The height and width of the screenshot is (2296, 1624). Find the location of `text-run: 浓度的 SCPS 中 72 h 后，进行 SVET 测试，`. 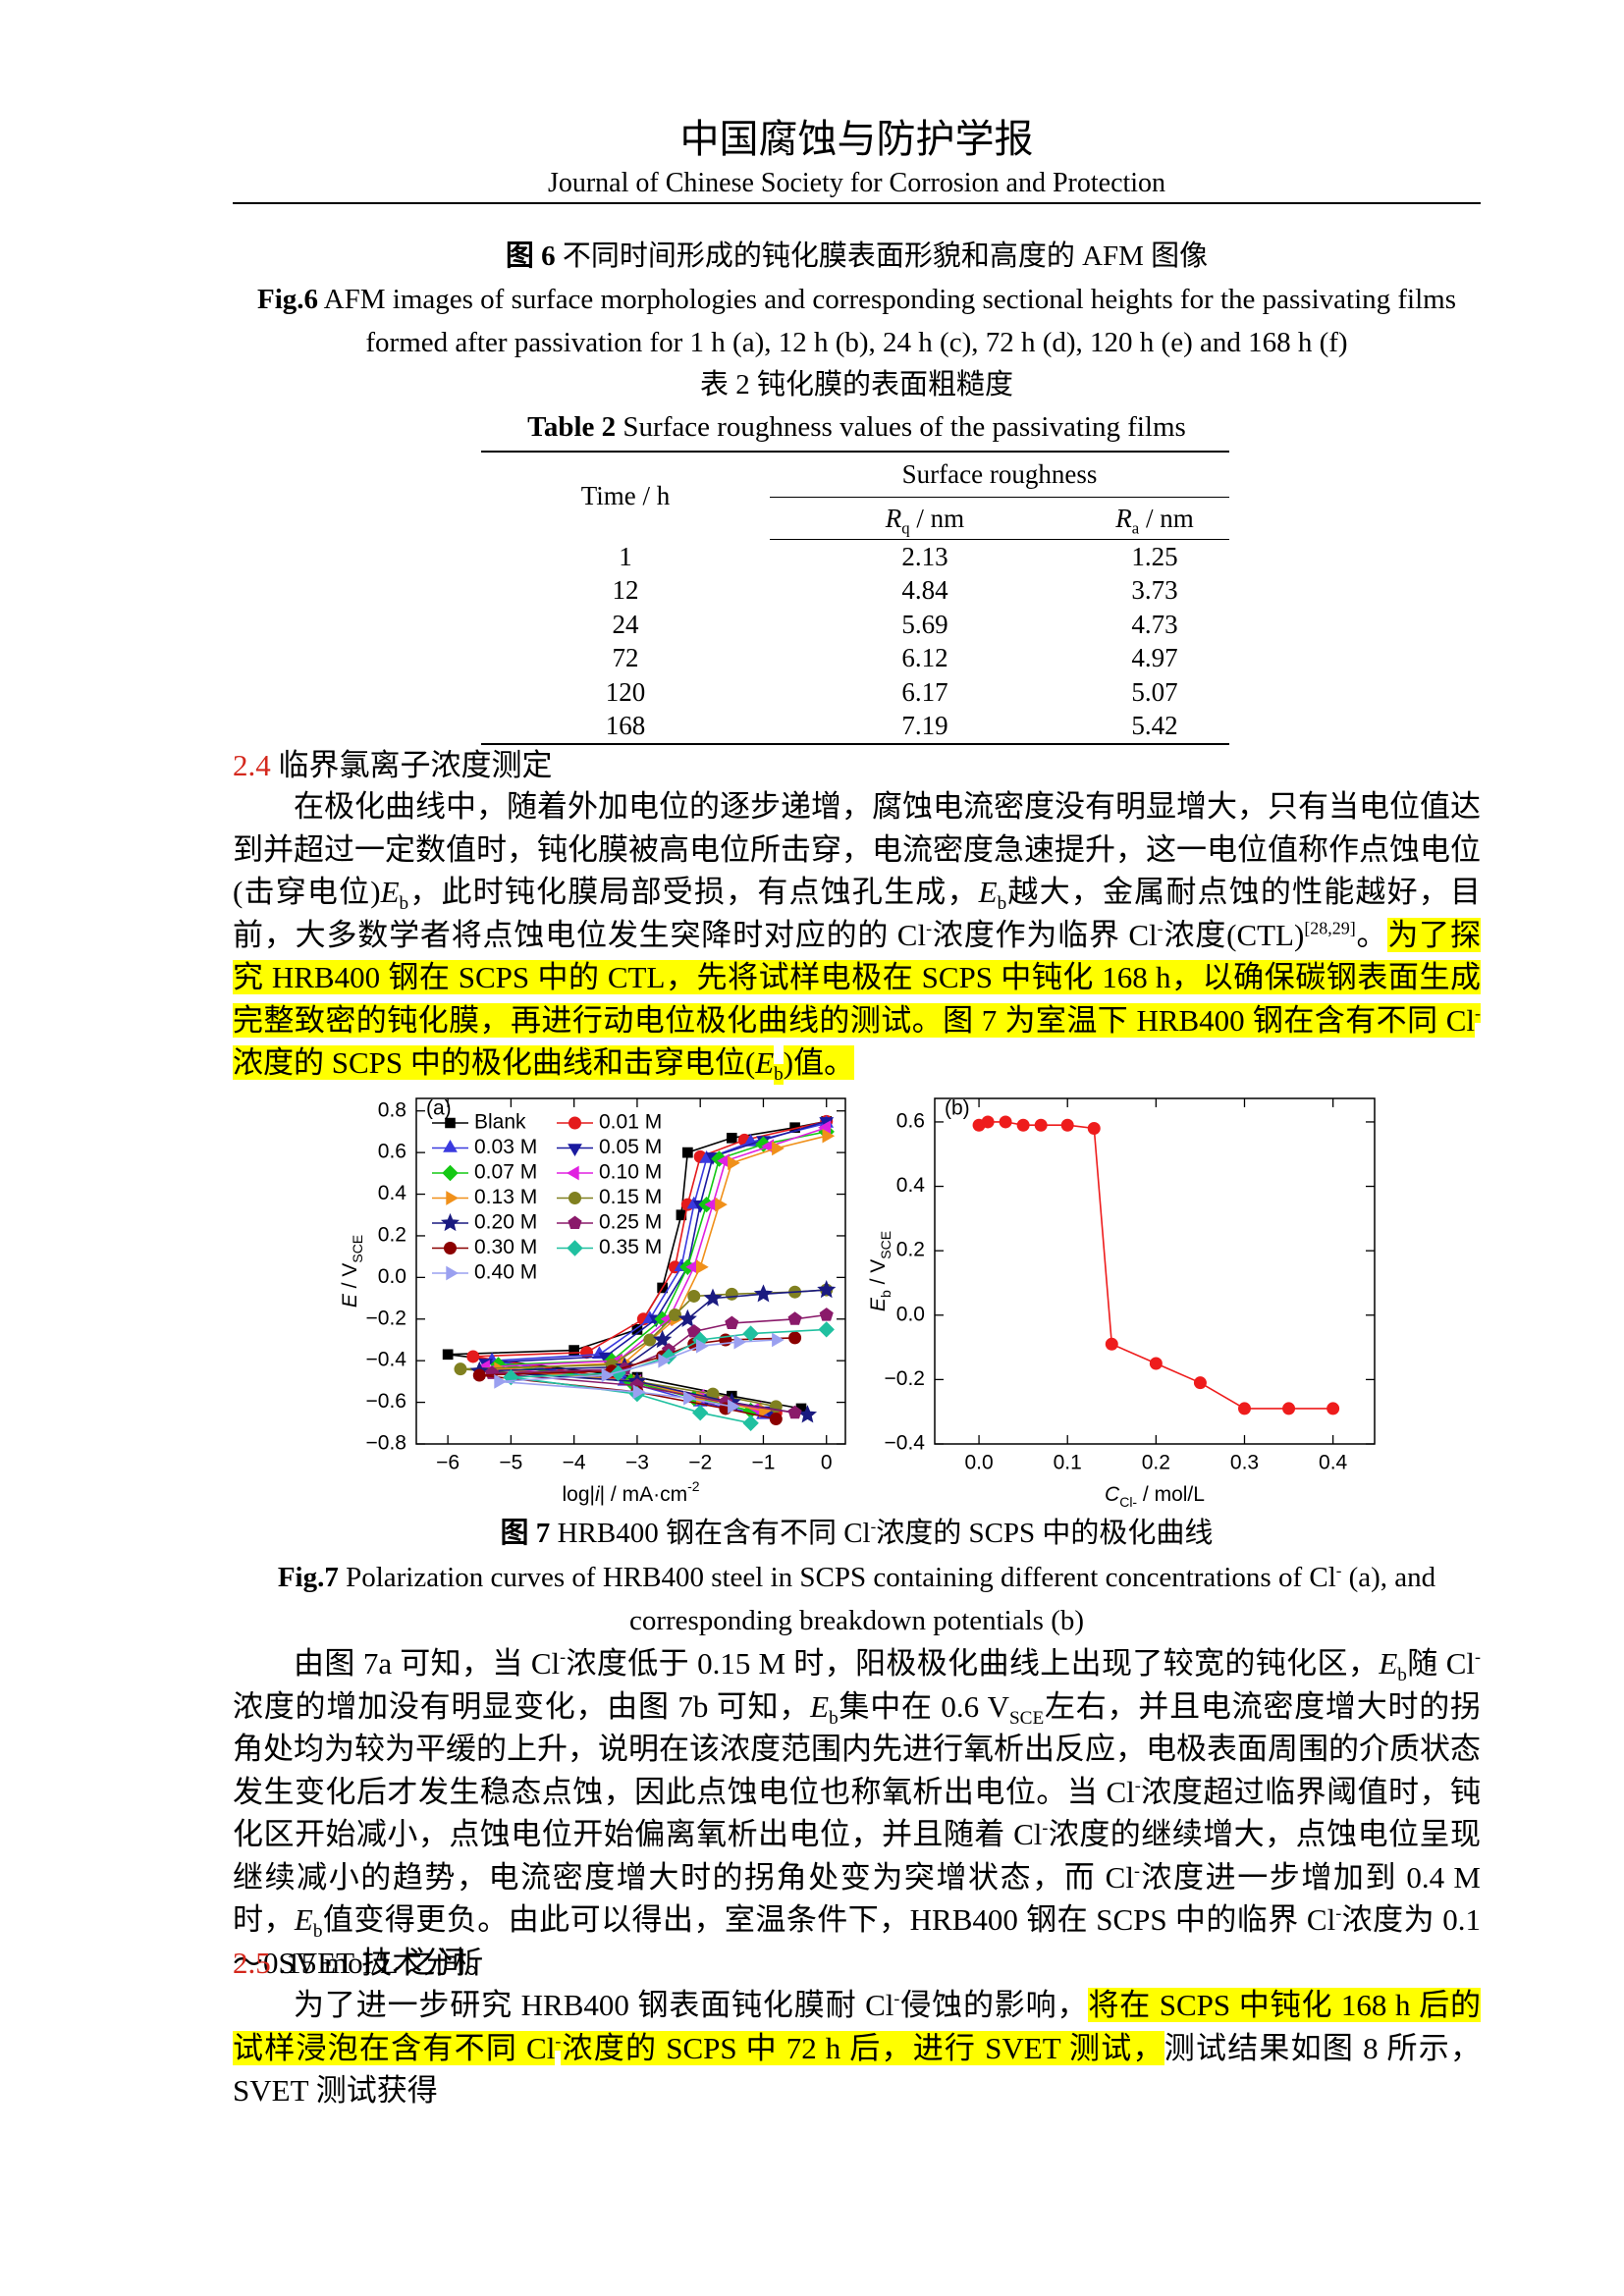

text-run: 浓度的 SCPS 中 72 h 后，进行 SVET 测试， is located at coordinates (862, 2048).